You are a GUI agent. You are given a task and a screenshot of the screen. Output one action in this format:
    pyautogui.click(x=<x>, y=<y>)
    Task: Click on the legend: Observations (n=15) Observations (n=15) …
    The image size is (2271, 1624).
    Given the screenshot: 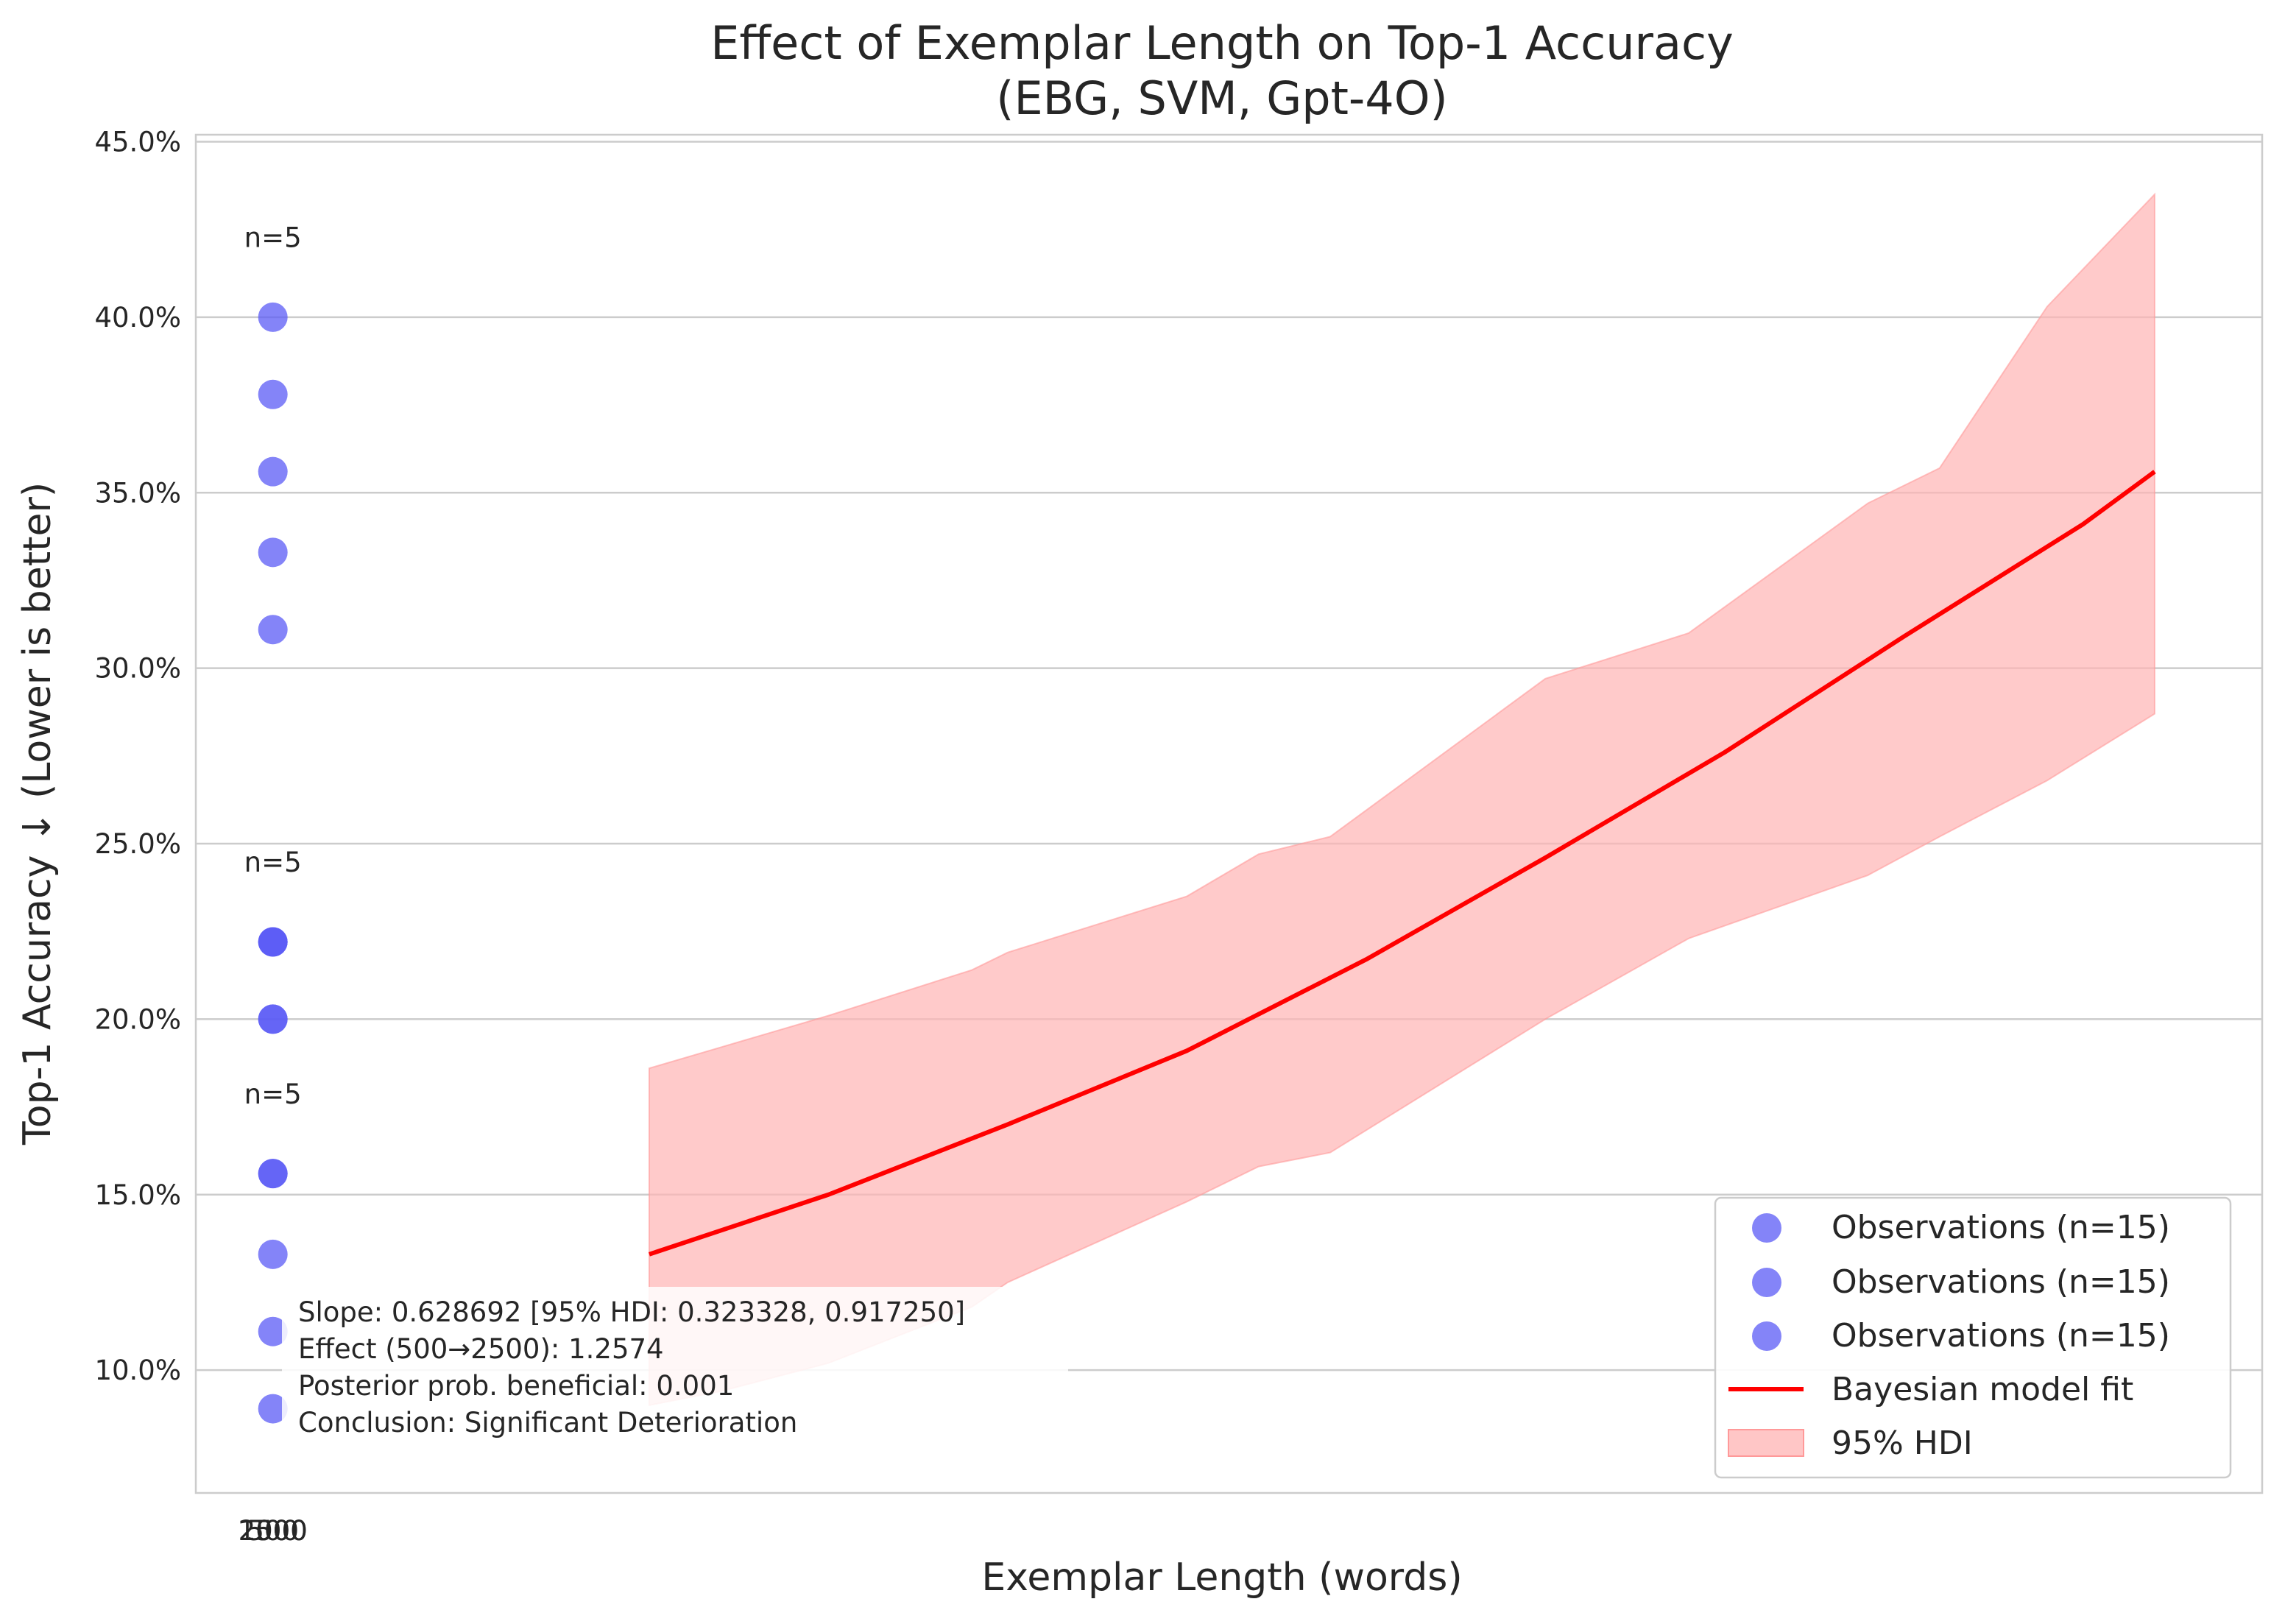 What is the action you would take?
    pyautogui.click(x=1973, y=1337)
    